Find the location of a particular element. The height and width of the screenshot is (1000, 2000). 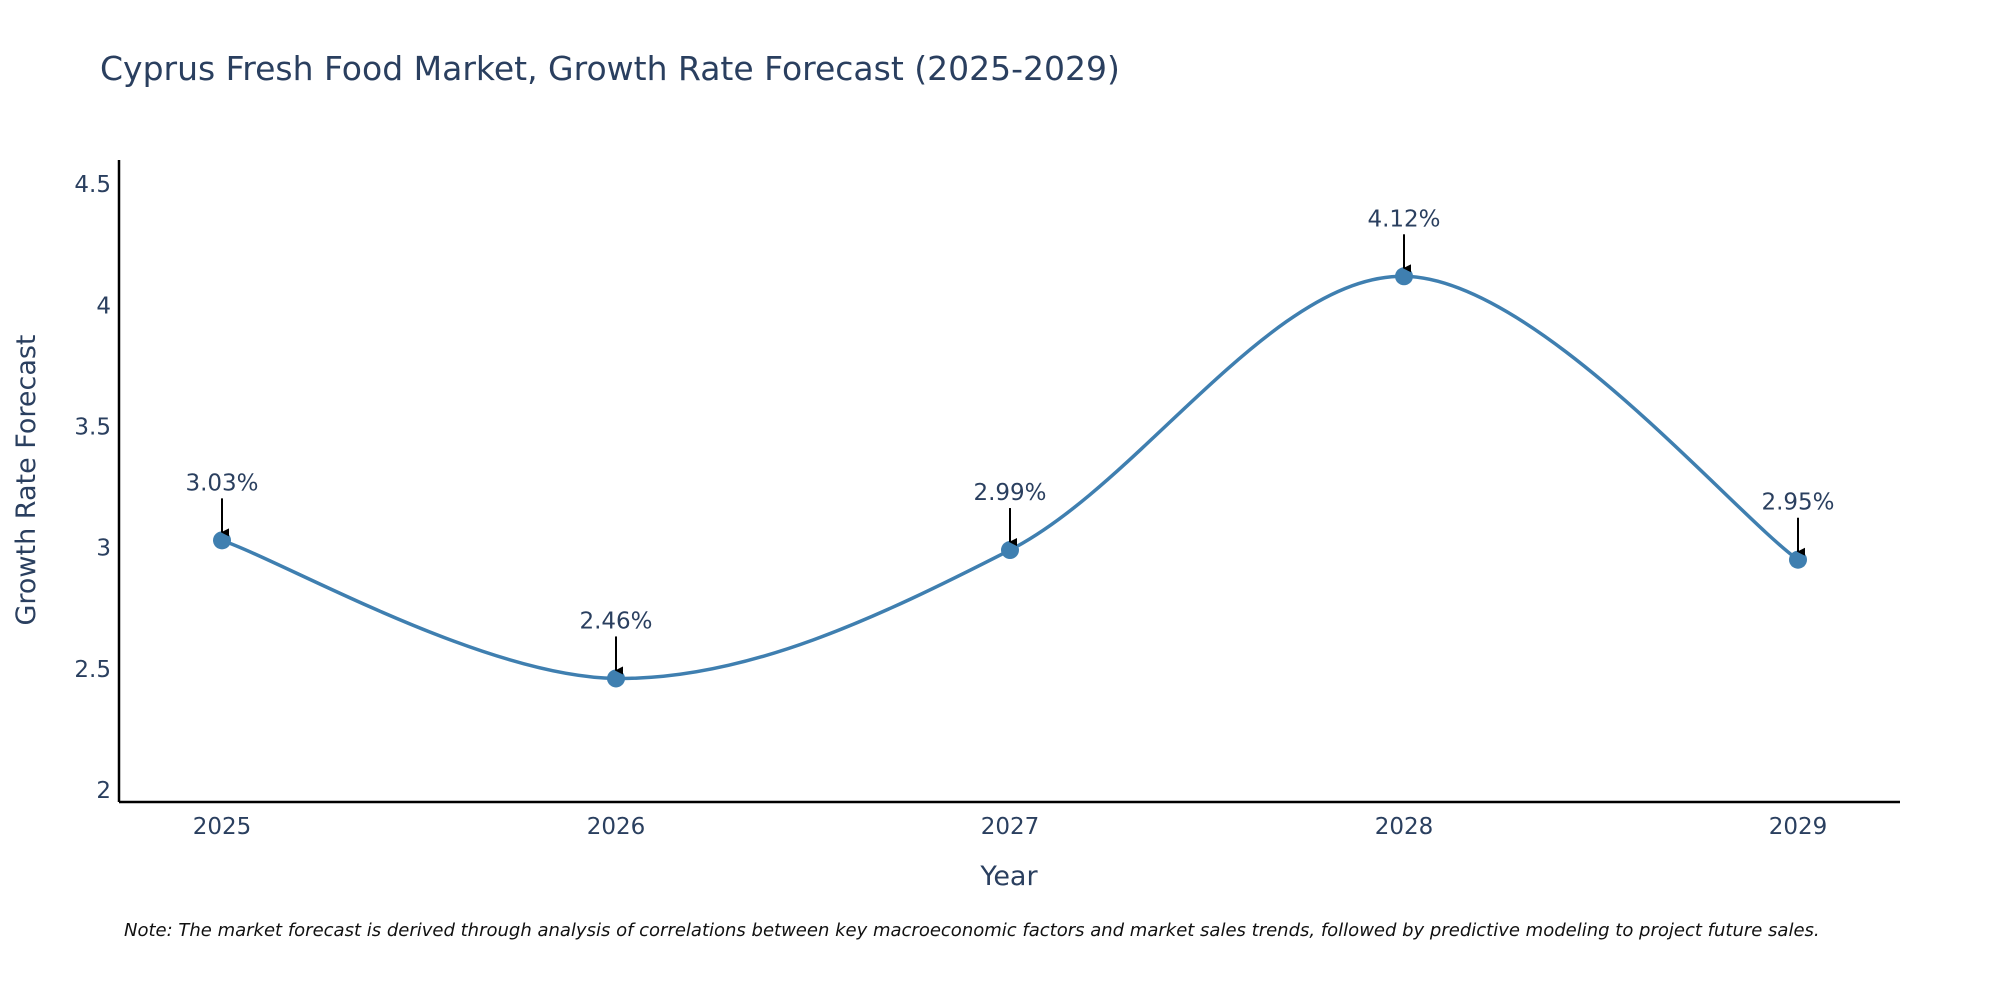

x-tick-label: 2028 is located at coordinates (1404, 827).